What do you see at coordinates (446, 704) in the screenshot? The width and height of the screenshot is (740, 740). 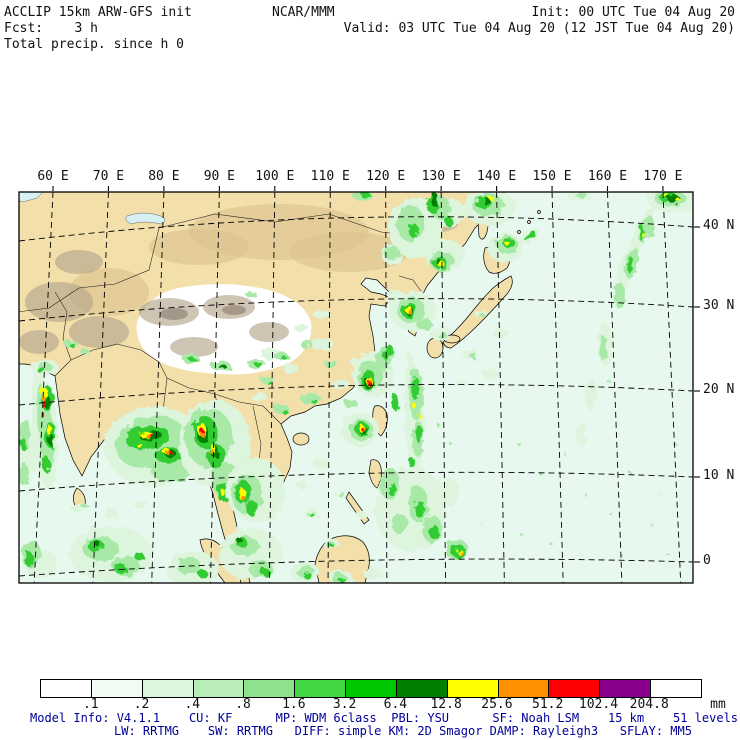 I see `colorbar-tick-label: 12.8` at bounding box center [446, 704].